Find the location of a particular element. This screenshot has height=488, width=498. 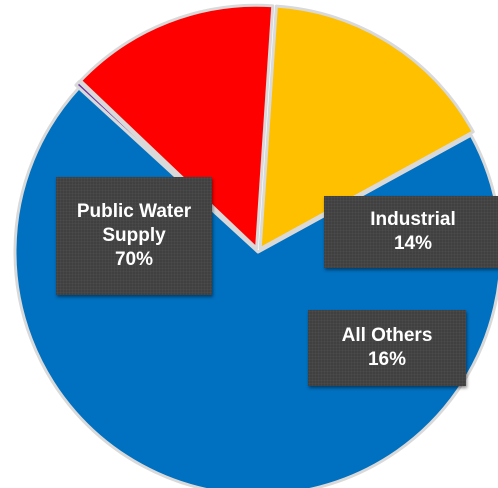

data-label-industrial-percent: 14% is located at coordinates (412, 243).